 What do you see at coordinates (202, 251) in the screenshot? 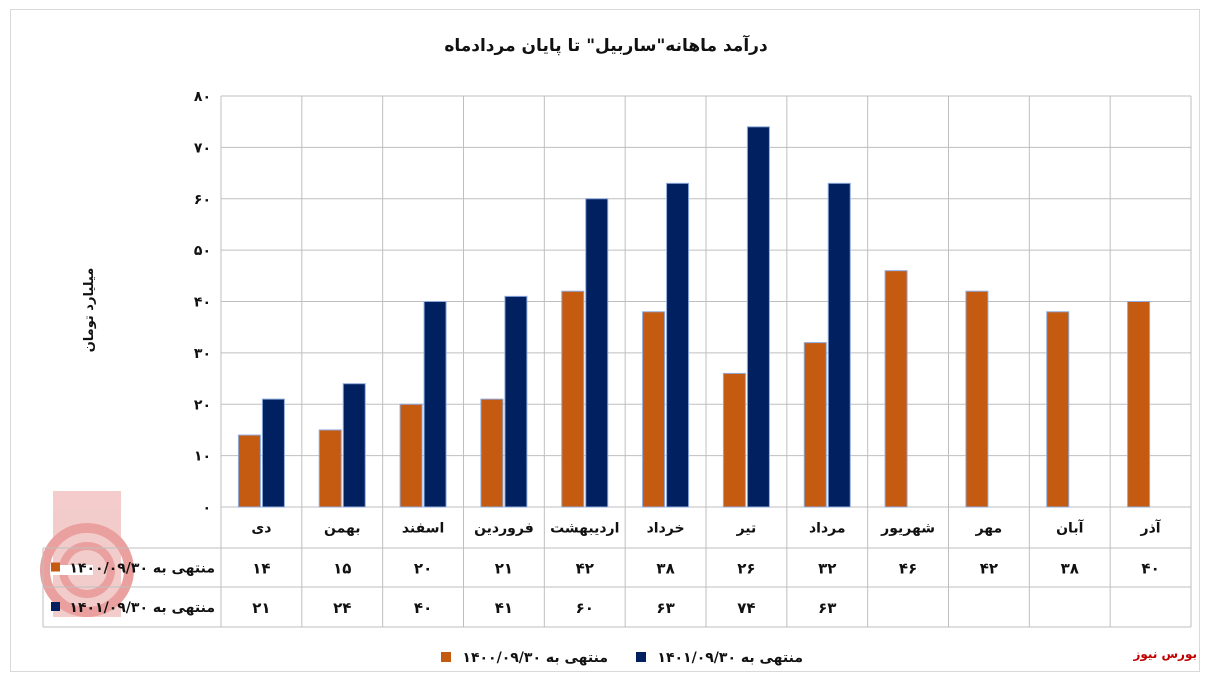
I see `y-tick-label: ۵۰` at bounding box center [202, 251].